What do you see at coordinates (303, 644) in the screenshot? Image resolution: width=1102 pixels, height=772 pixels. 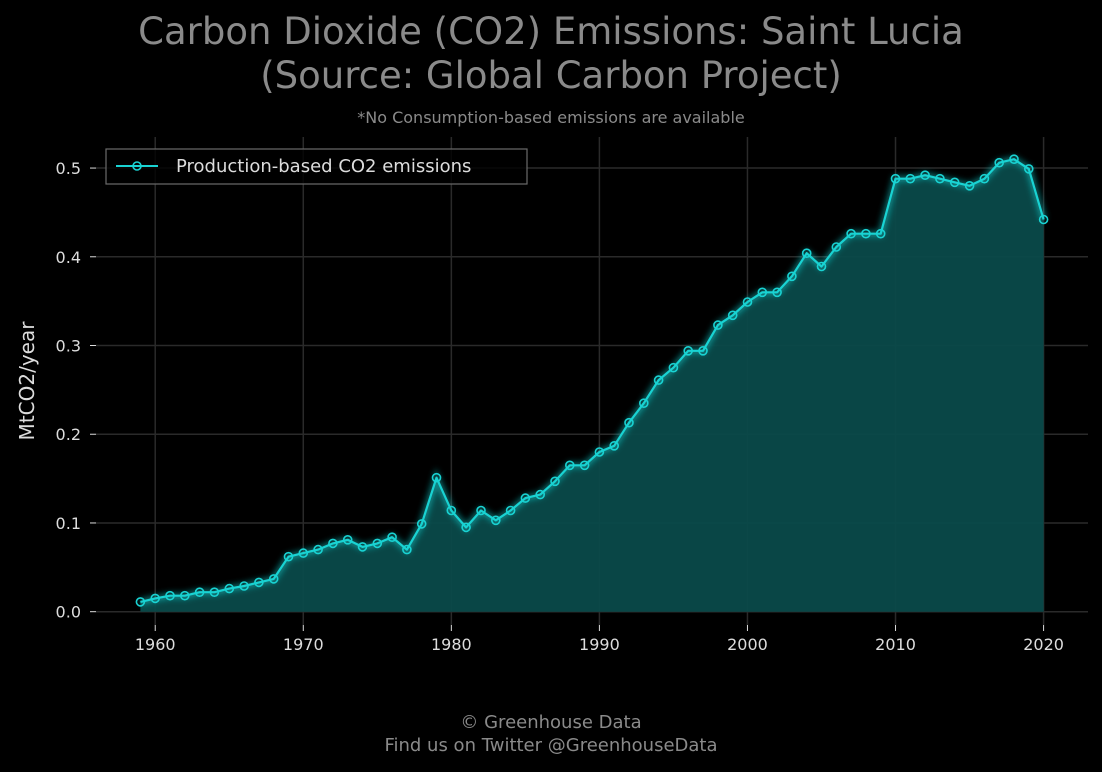 I see `x-tick-label: 1970` at bounding box center [303, 644].